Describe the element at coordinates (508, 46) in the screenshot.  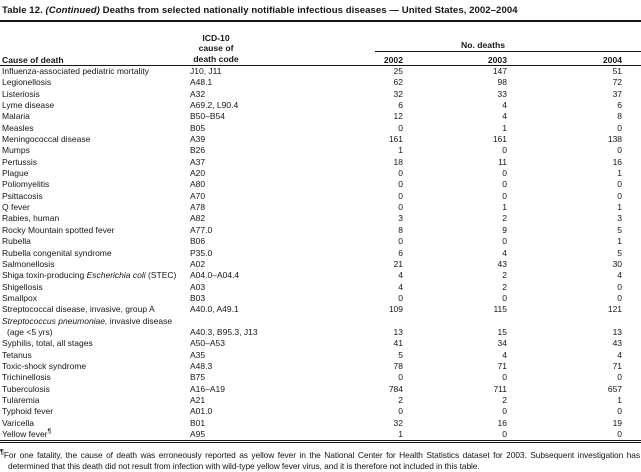
I see `no-deaths-label: No. deaths` at that location.